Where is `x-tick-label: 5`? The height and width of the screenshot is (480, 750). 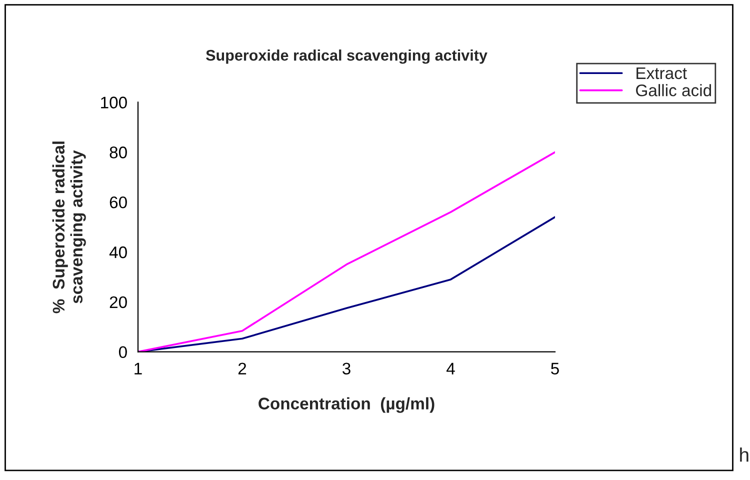 x-tick-label: 5 is located at coordinates (555, 368).